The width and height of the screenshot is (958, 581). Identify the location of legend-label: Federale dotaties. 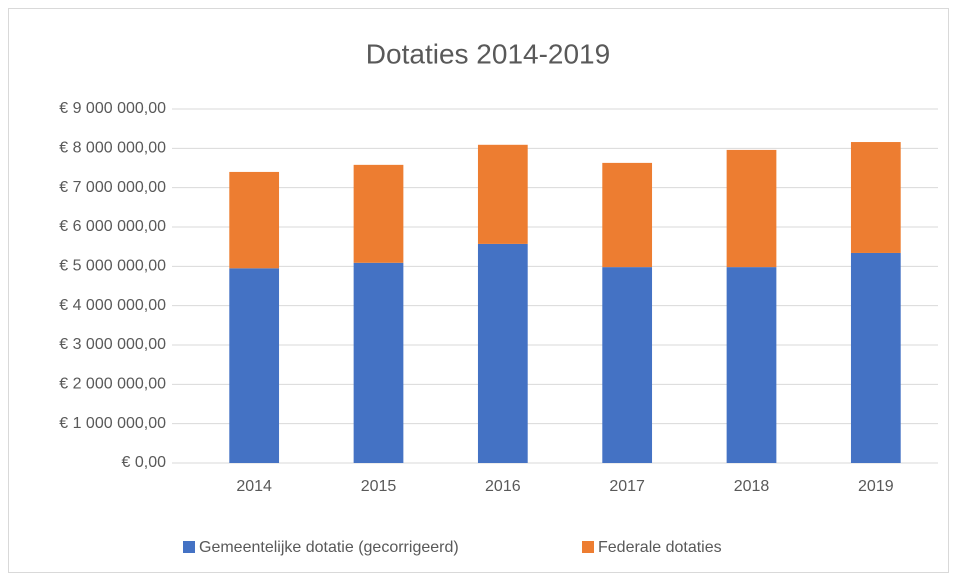
(660, 547).